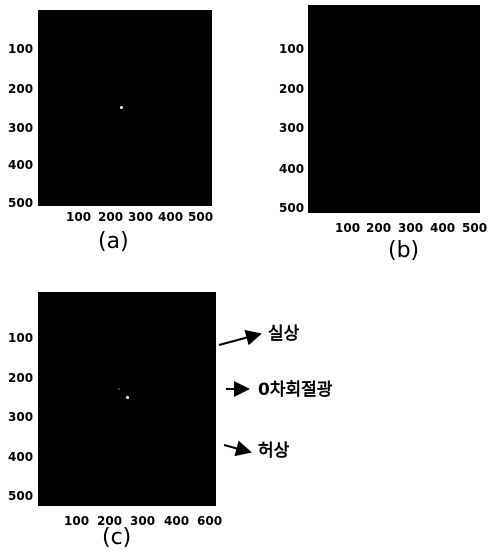  Describe the element at coordinates (237, 448) in the screenshot. I see `arrow-virtual-image` at that location.